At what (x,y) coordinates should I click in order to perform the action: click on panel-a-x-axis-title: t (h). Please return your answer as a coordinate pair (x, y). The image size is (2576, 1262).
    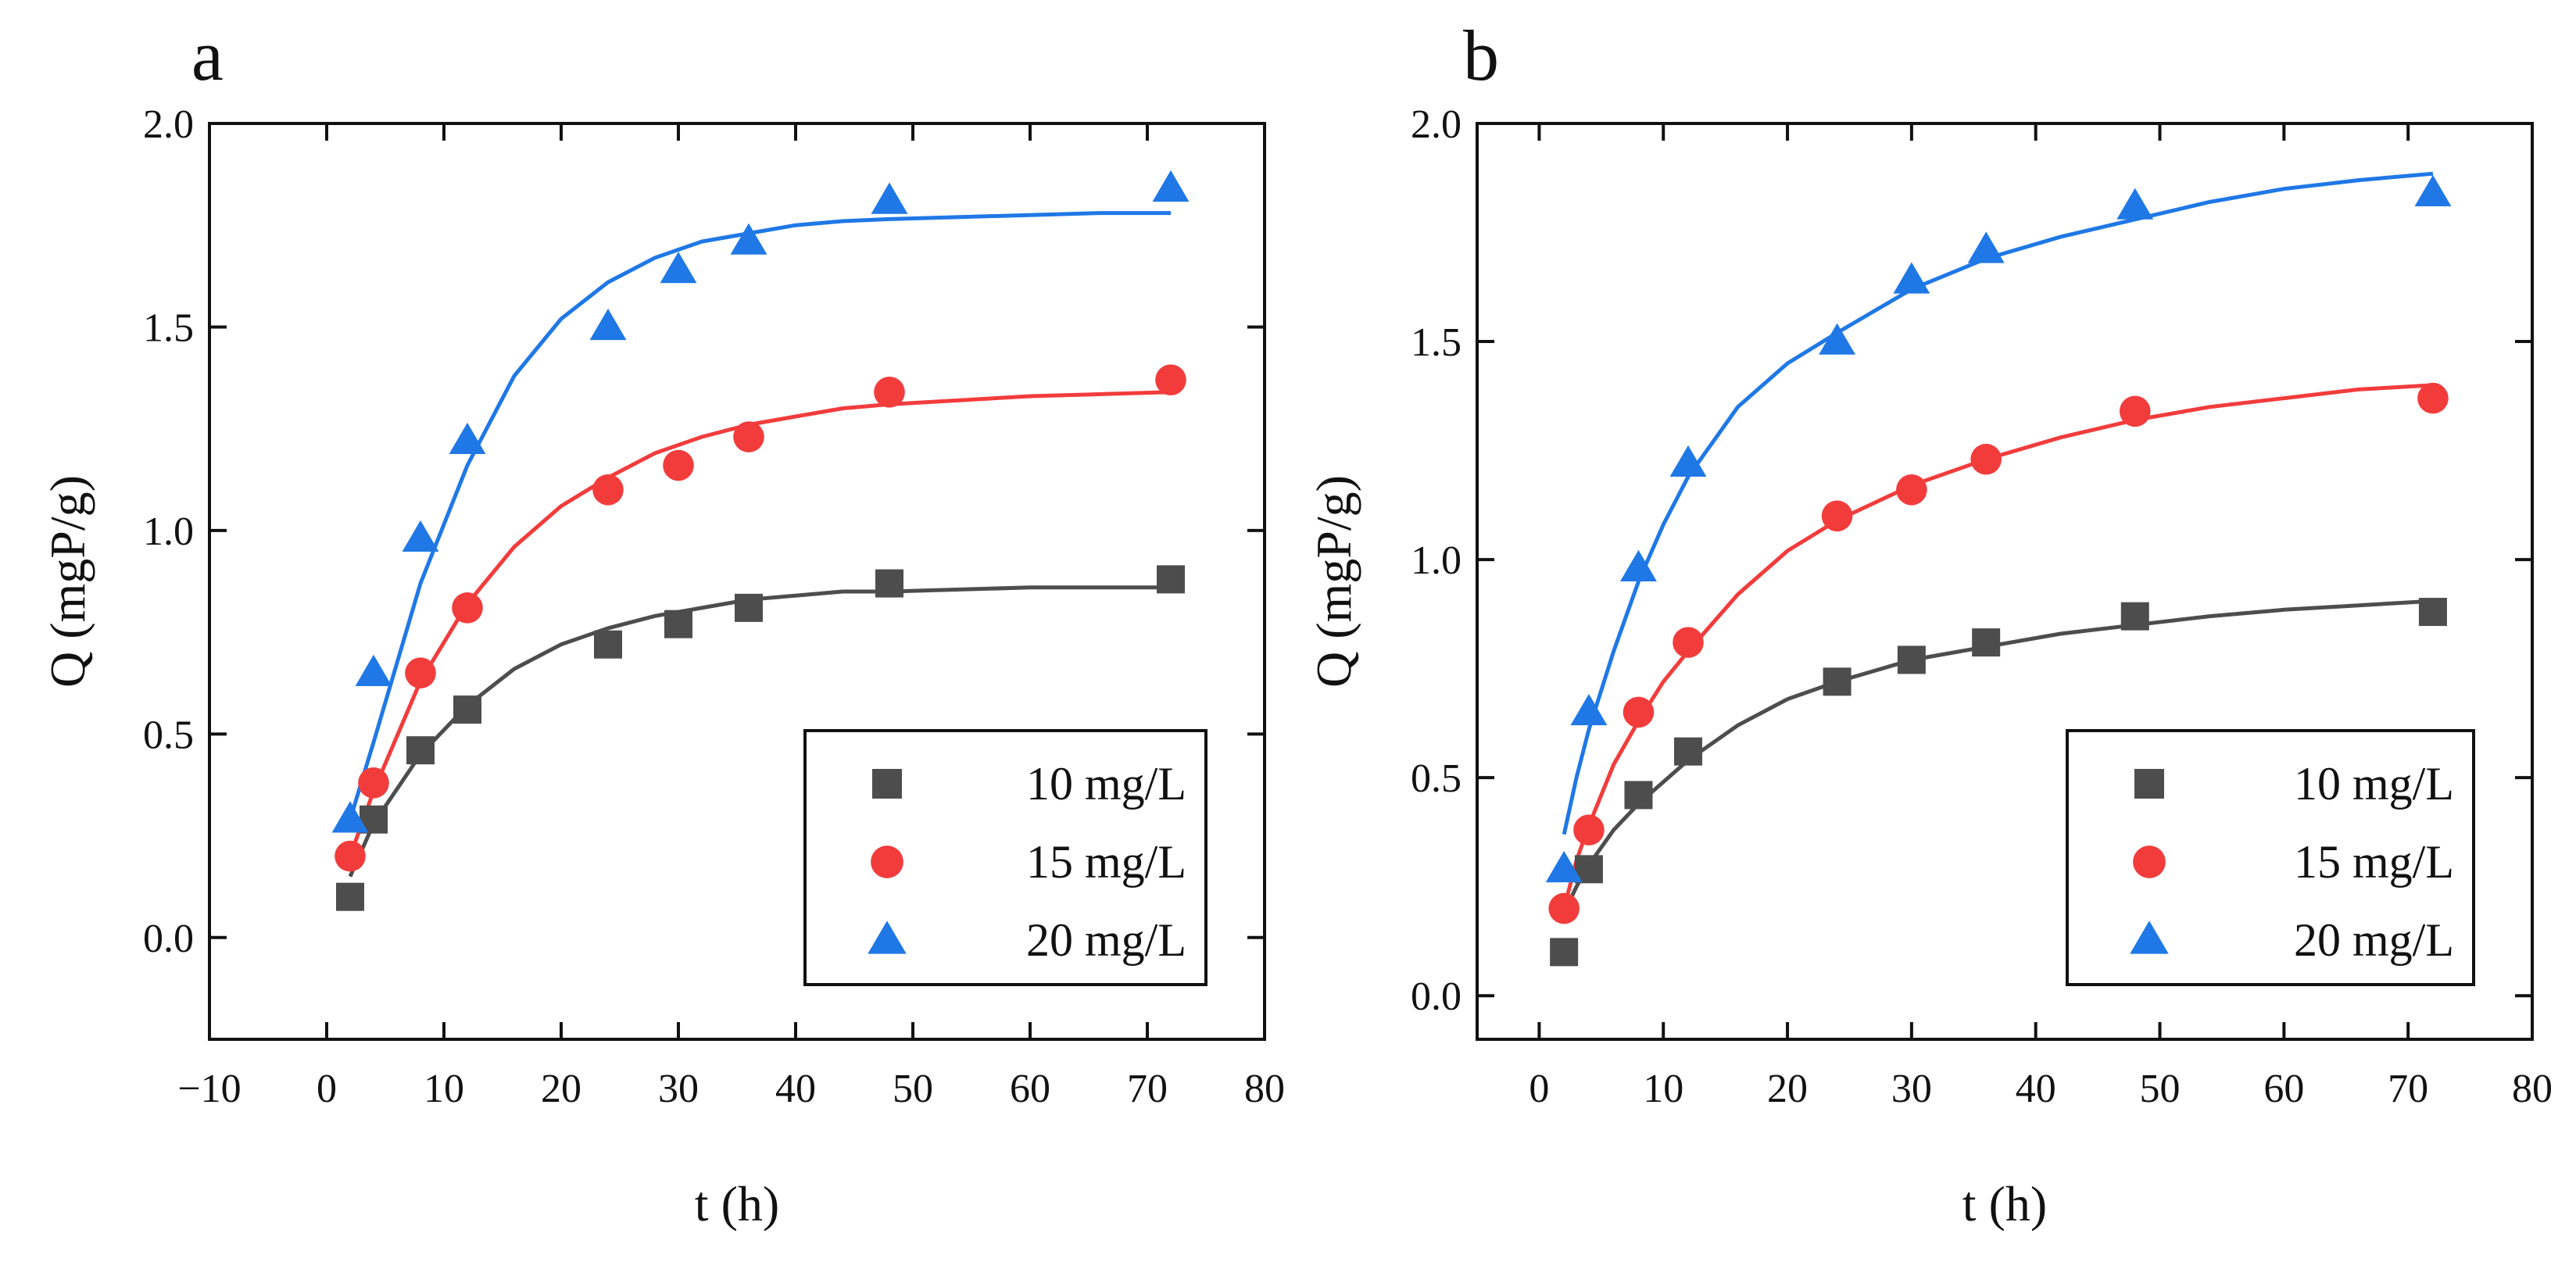
    Looking at the image, I should click on (737, 1204).